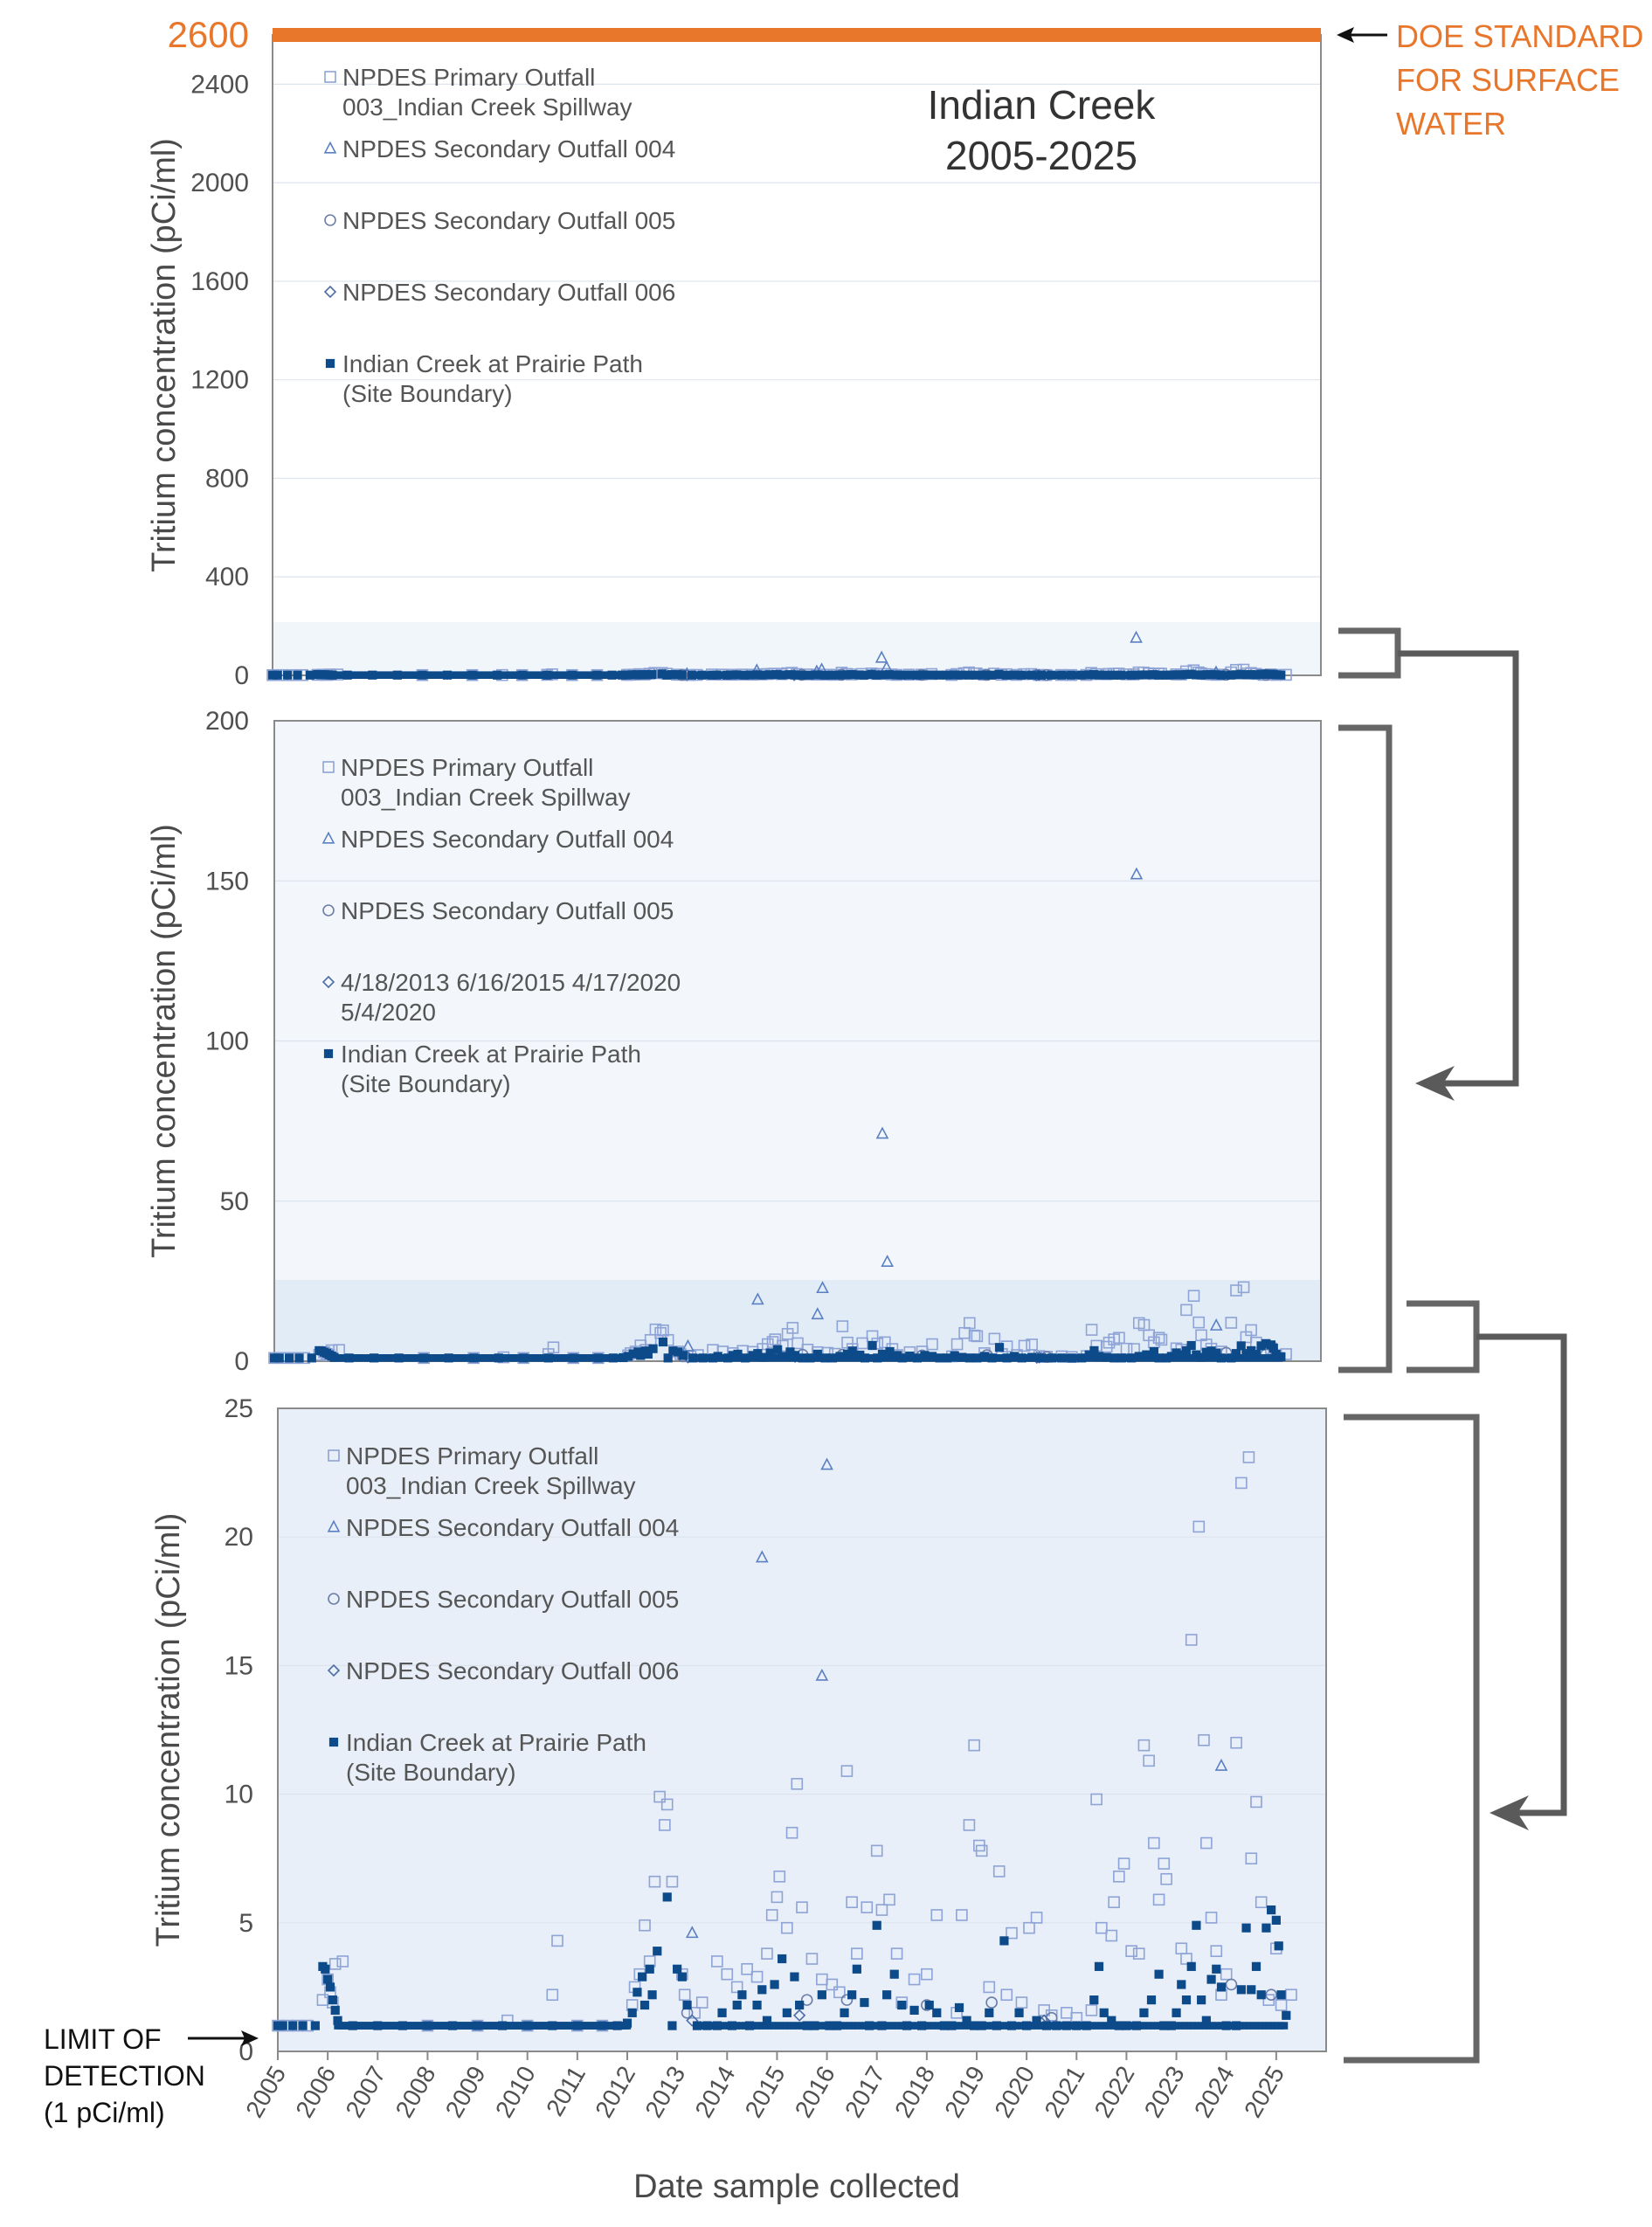  What do you see at coordinates (328, 982) in the screenshot?
I see `legend-marker-o006` at bounding box center [328, 982].